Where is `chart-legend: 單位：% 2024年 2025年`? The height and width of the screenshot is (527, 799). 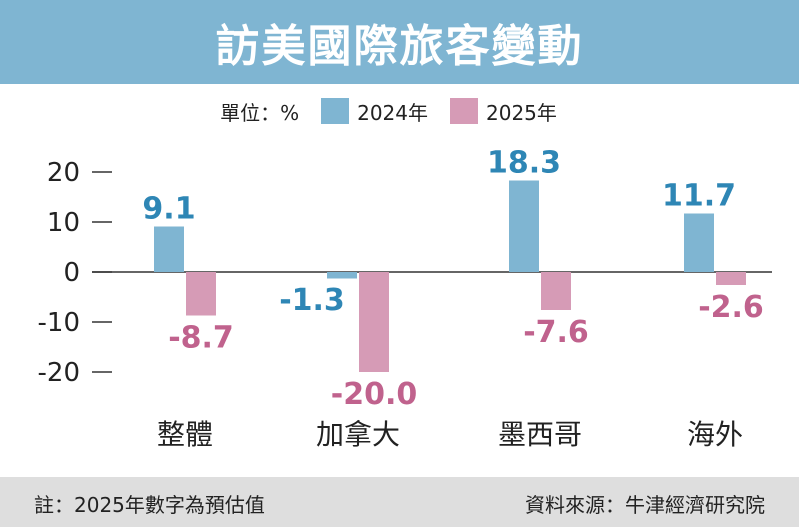 chart-legend: 單位：% 2024年 2025年 is located at coordinates (399, 111).